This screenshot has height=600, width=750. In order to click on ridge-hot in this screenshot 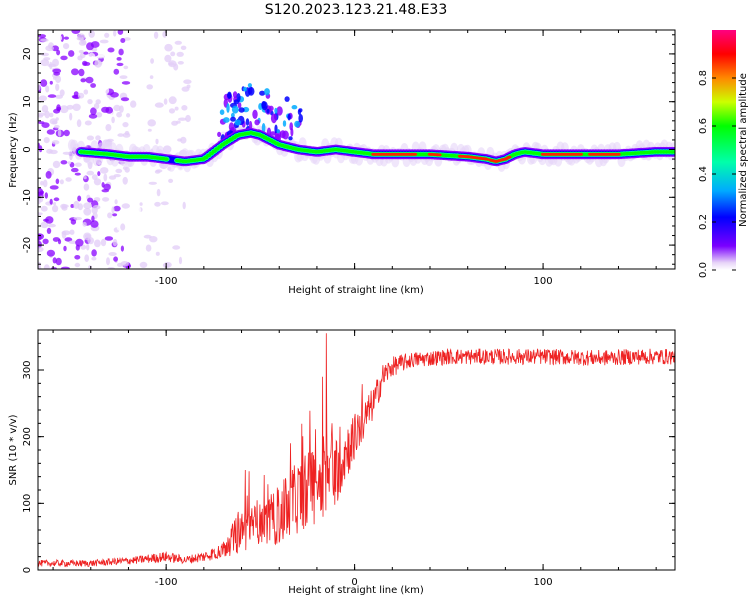, I will do `click(439, 155)`.